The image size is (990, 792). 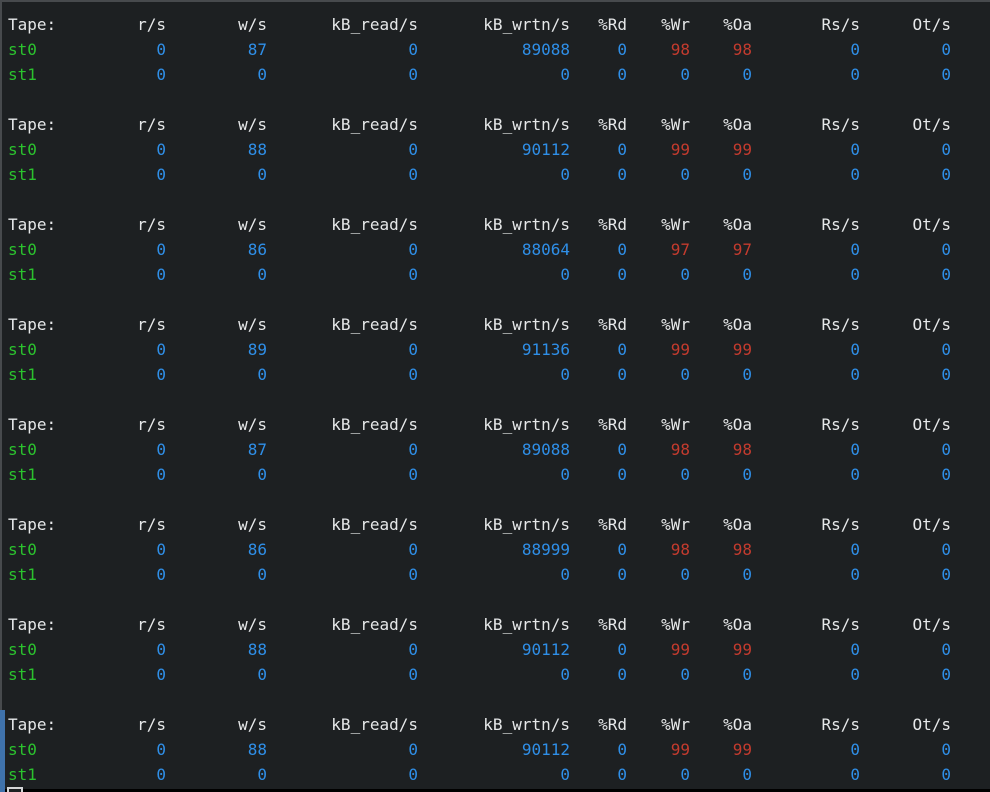 I want to click on table-row: st0 0 87 0 89088 0 98 98 0 0, so click(x=479, y=49).